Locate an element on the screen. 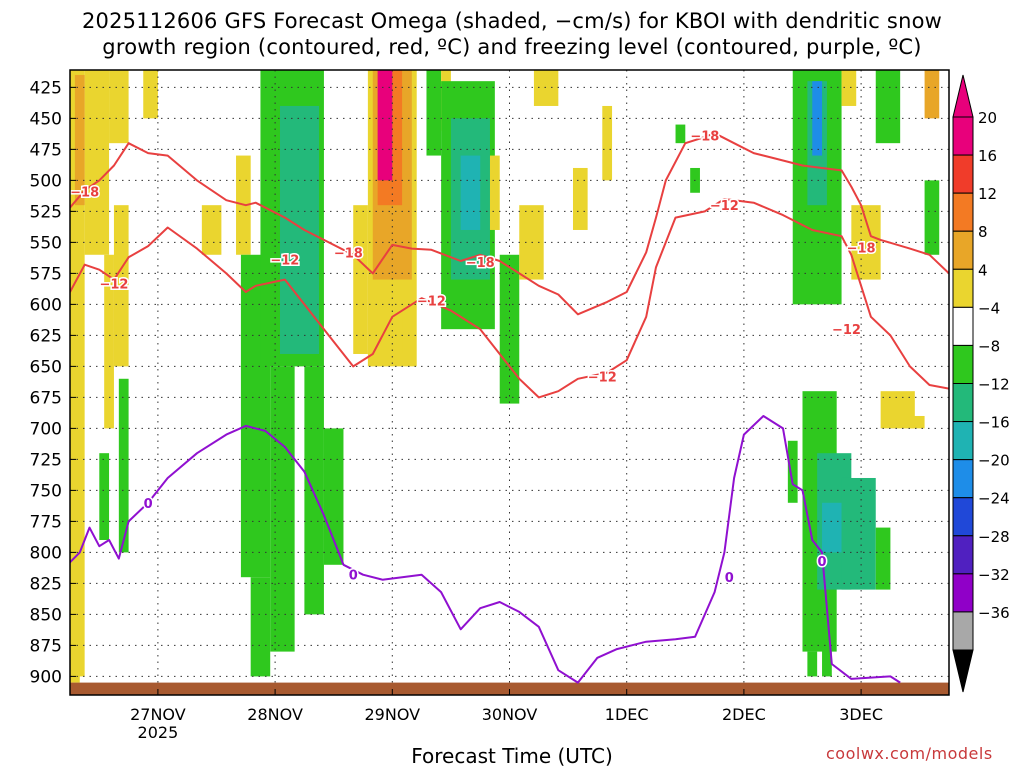  colorbar-label-11: −28 is located at coordinates (994, 537).